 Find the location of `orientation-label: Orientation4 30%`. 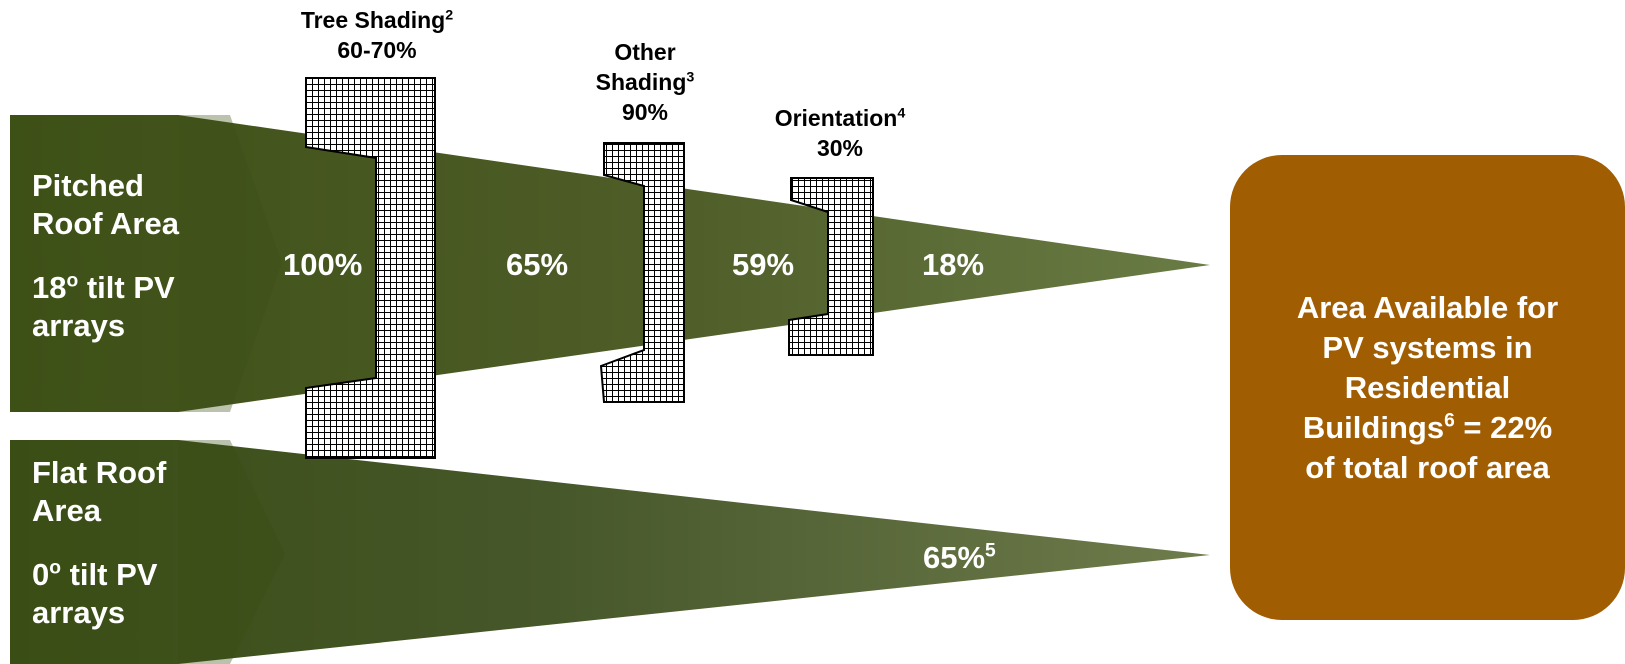

orientation-label: Orientation4 30% is located at coordinates (840, 133).